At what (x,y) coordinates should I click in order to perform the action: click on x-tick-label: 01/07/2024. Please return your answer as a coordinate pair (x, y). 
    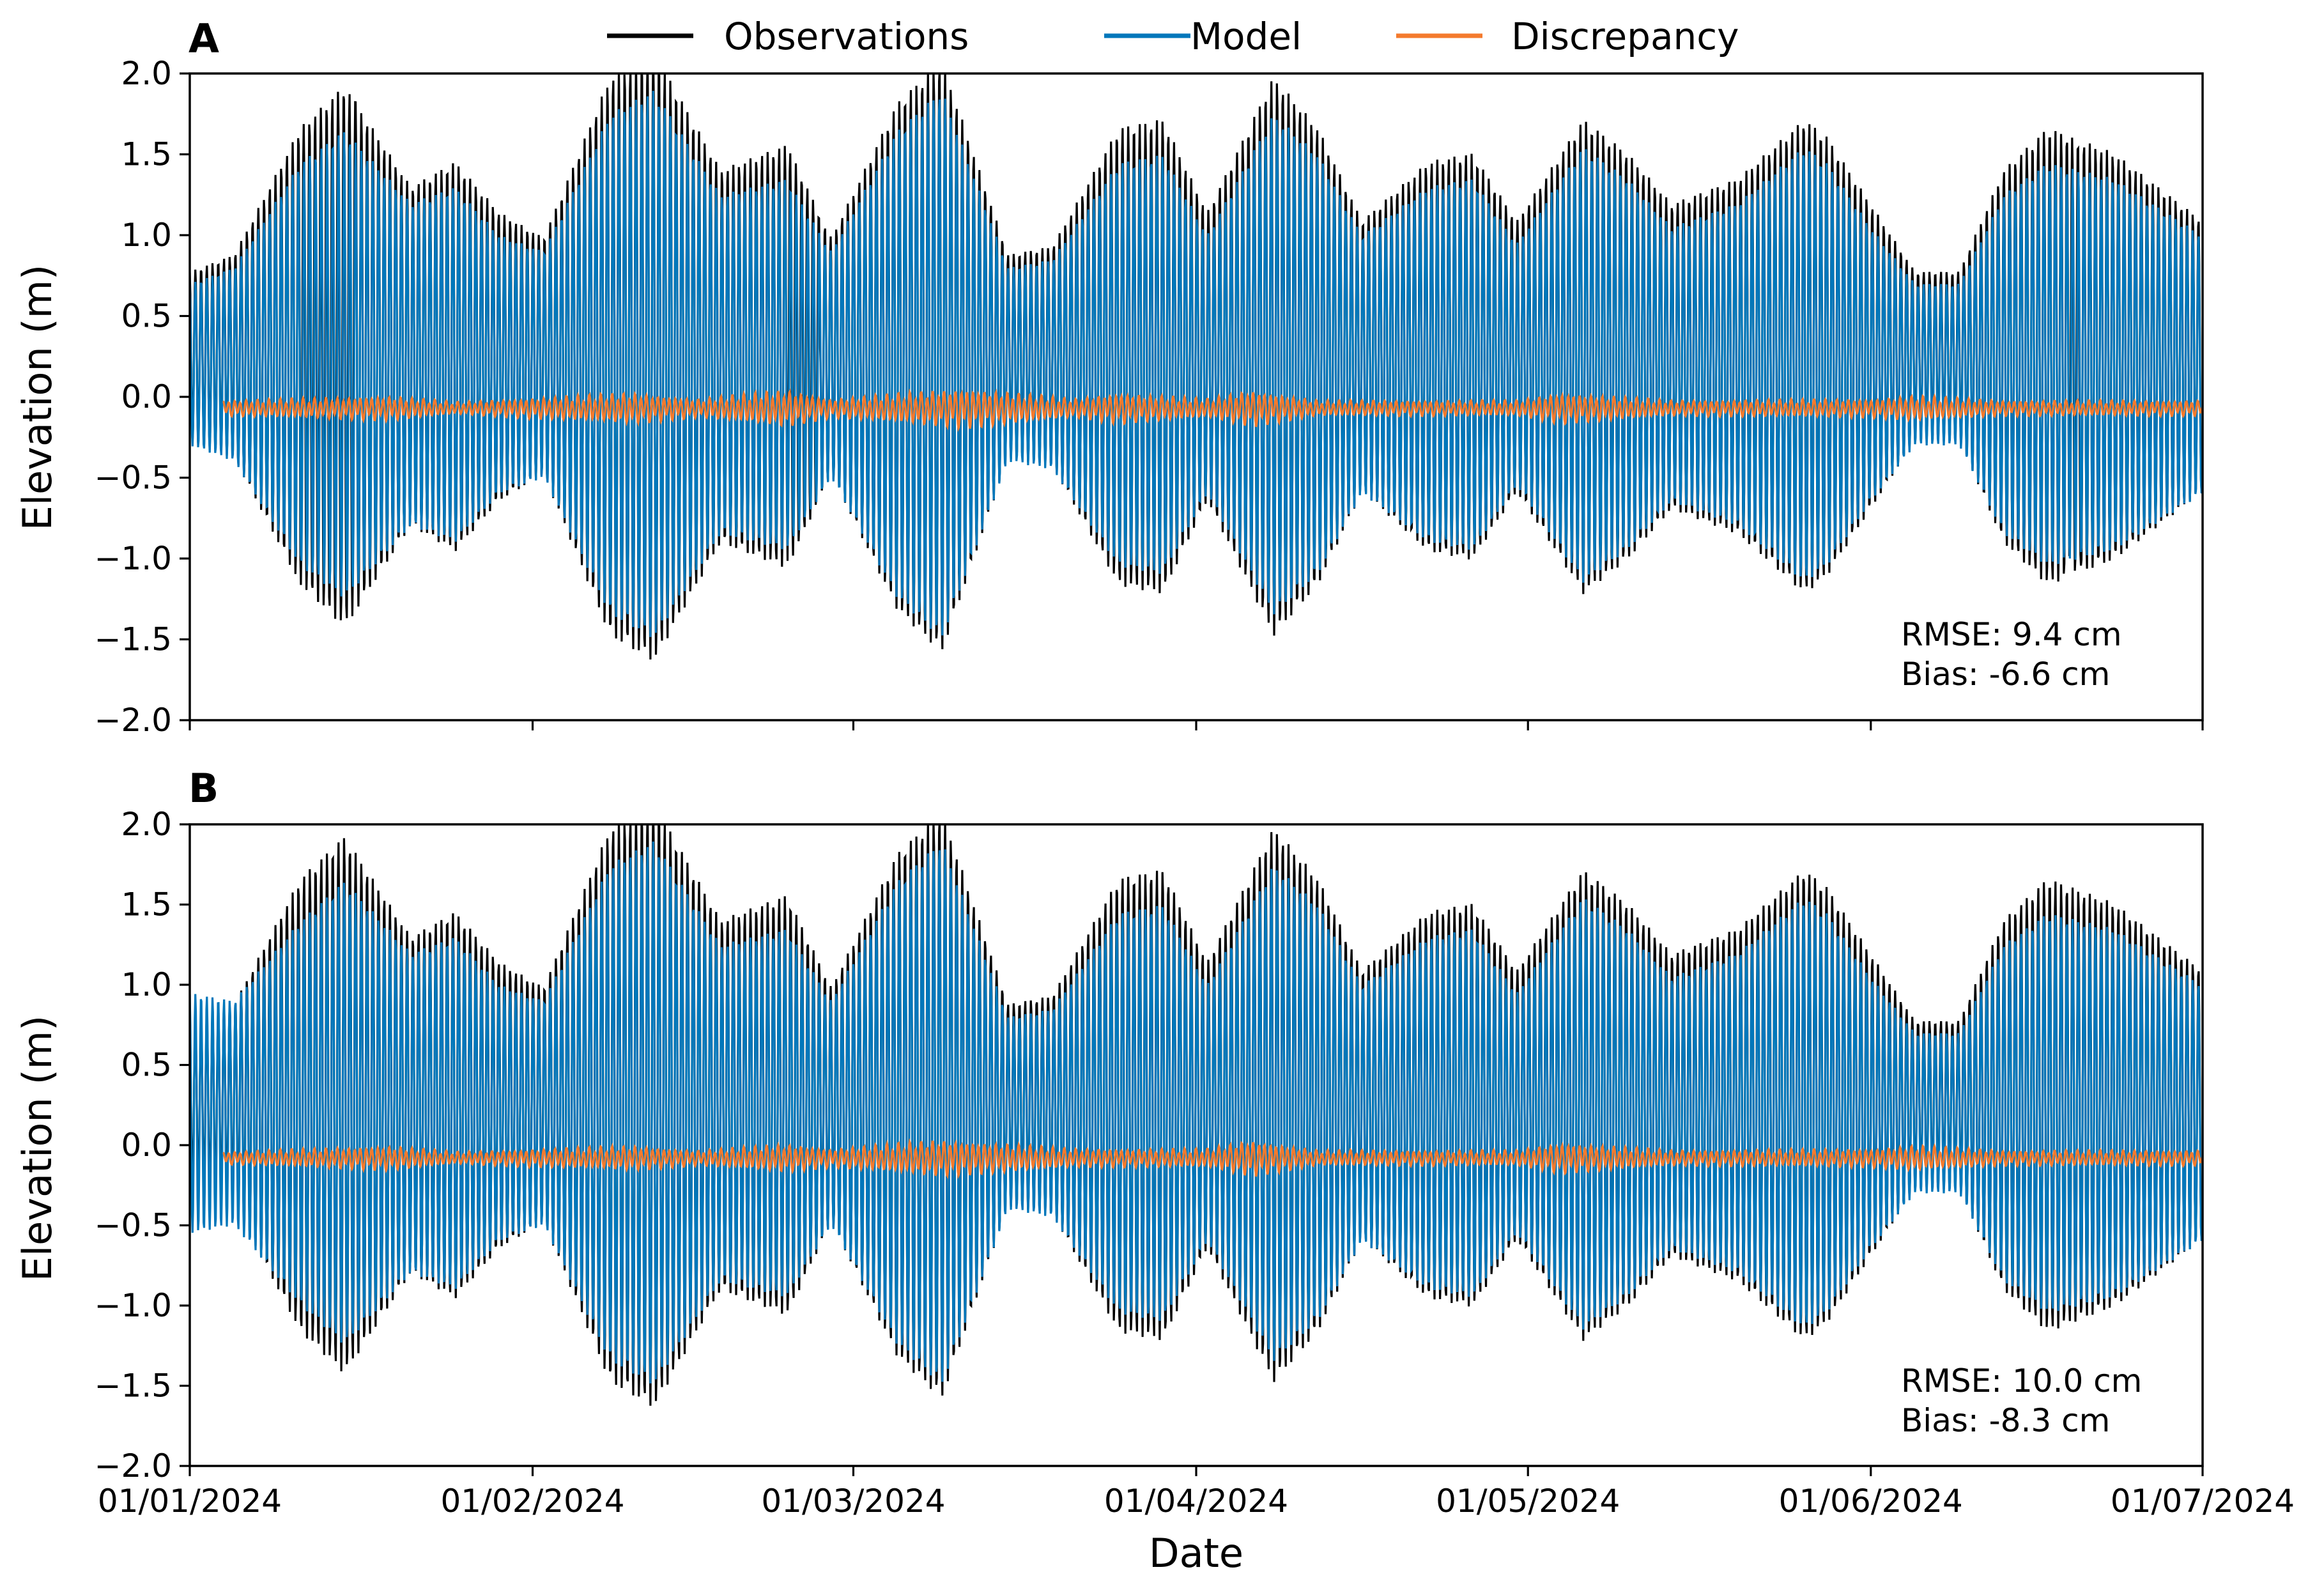
    Looking at the image, I should click on (2203, 1502).